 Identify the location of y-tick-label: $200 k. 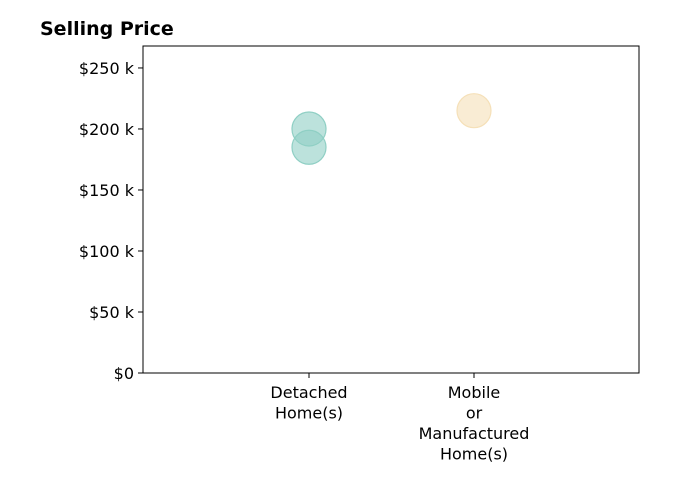
(107, 129).